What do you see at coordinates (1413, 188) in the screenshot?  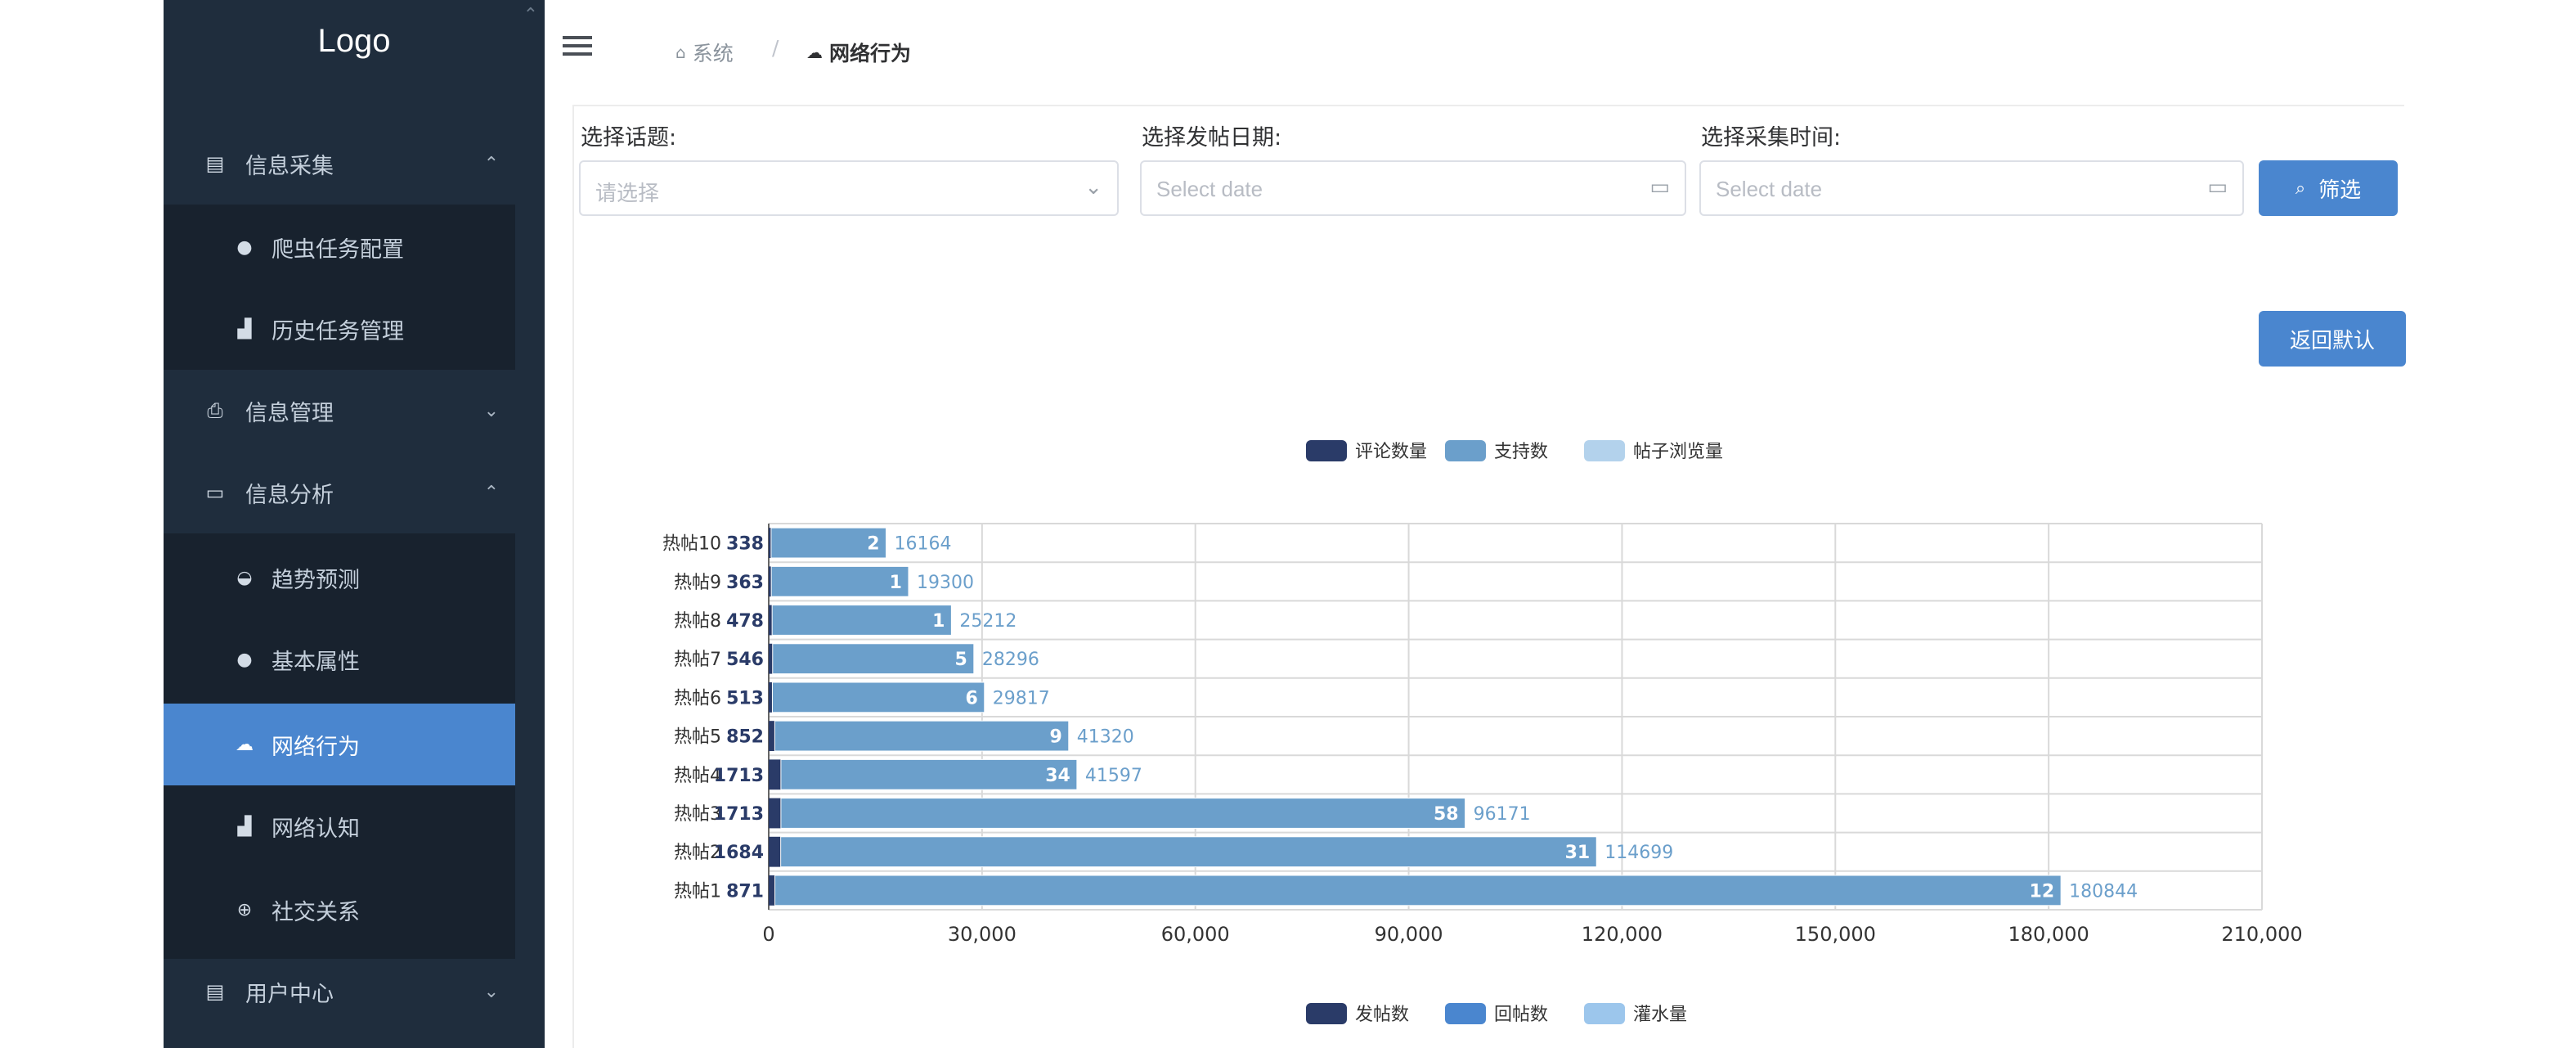 I see `post-date-picker: Select date ▭` at bounding box center [1413, 188].